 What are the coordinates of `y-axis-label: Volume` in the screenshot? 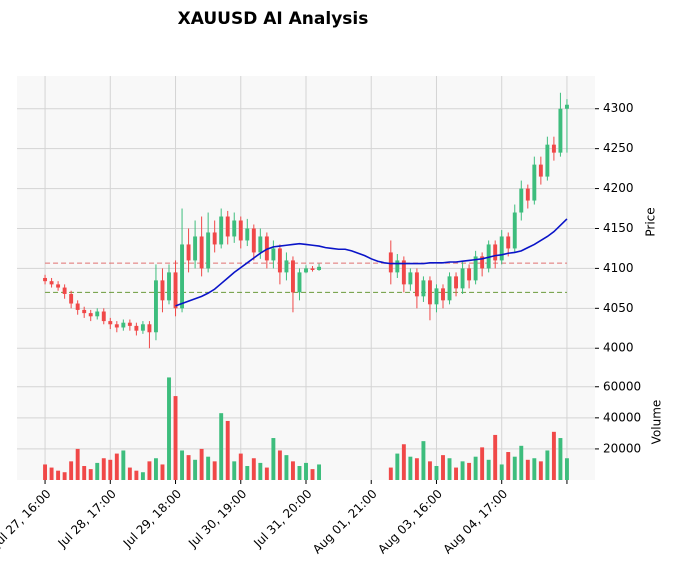 It's located at (657, 422).